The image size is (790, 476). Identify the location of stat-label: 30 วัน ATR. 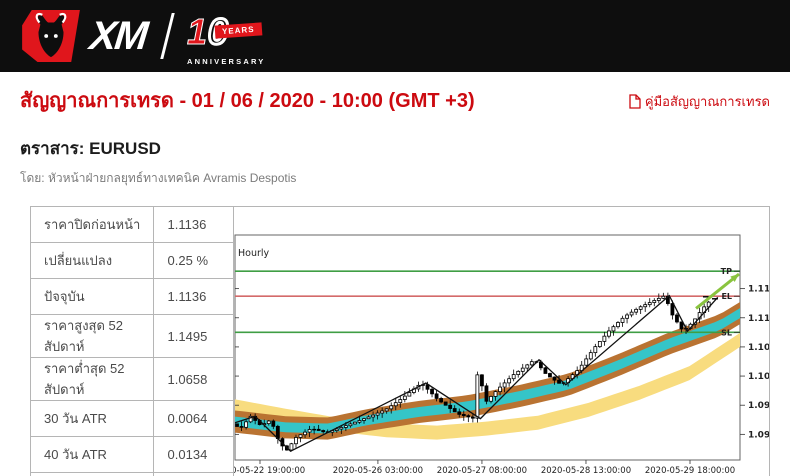
(92, 418).